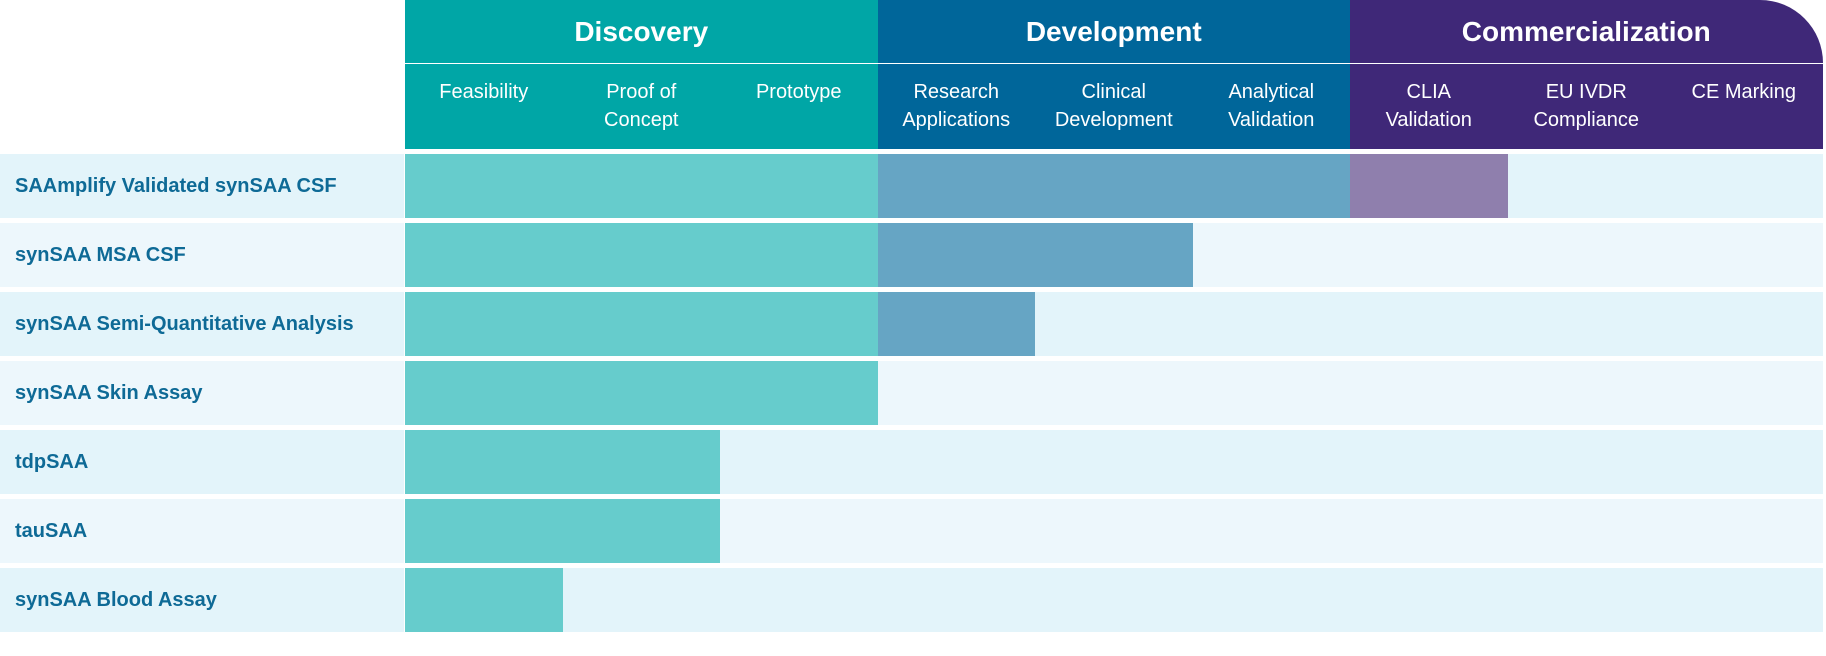 This screenshot has width=1826, height=656. I want to click on phase-background-commercialization, so click(1586, 106).